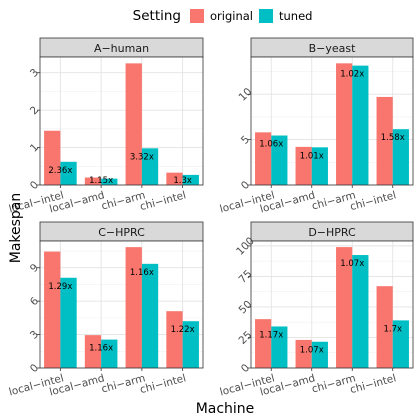  I want to click on speedup-label: 1.01x, so click(312, 156).